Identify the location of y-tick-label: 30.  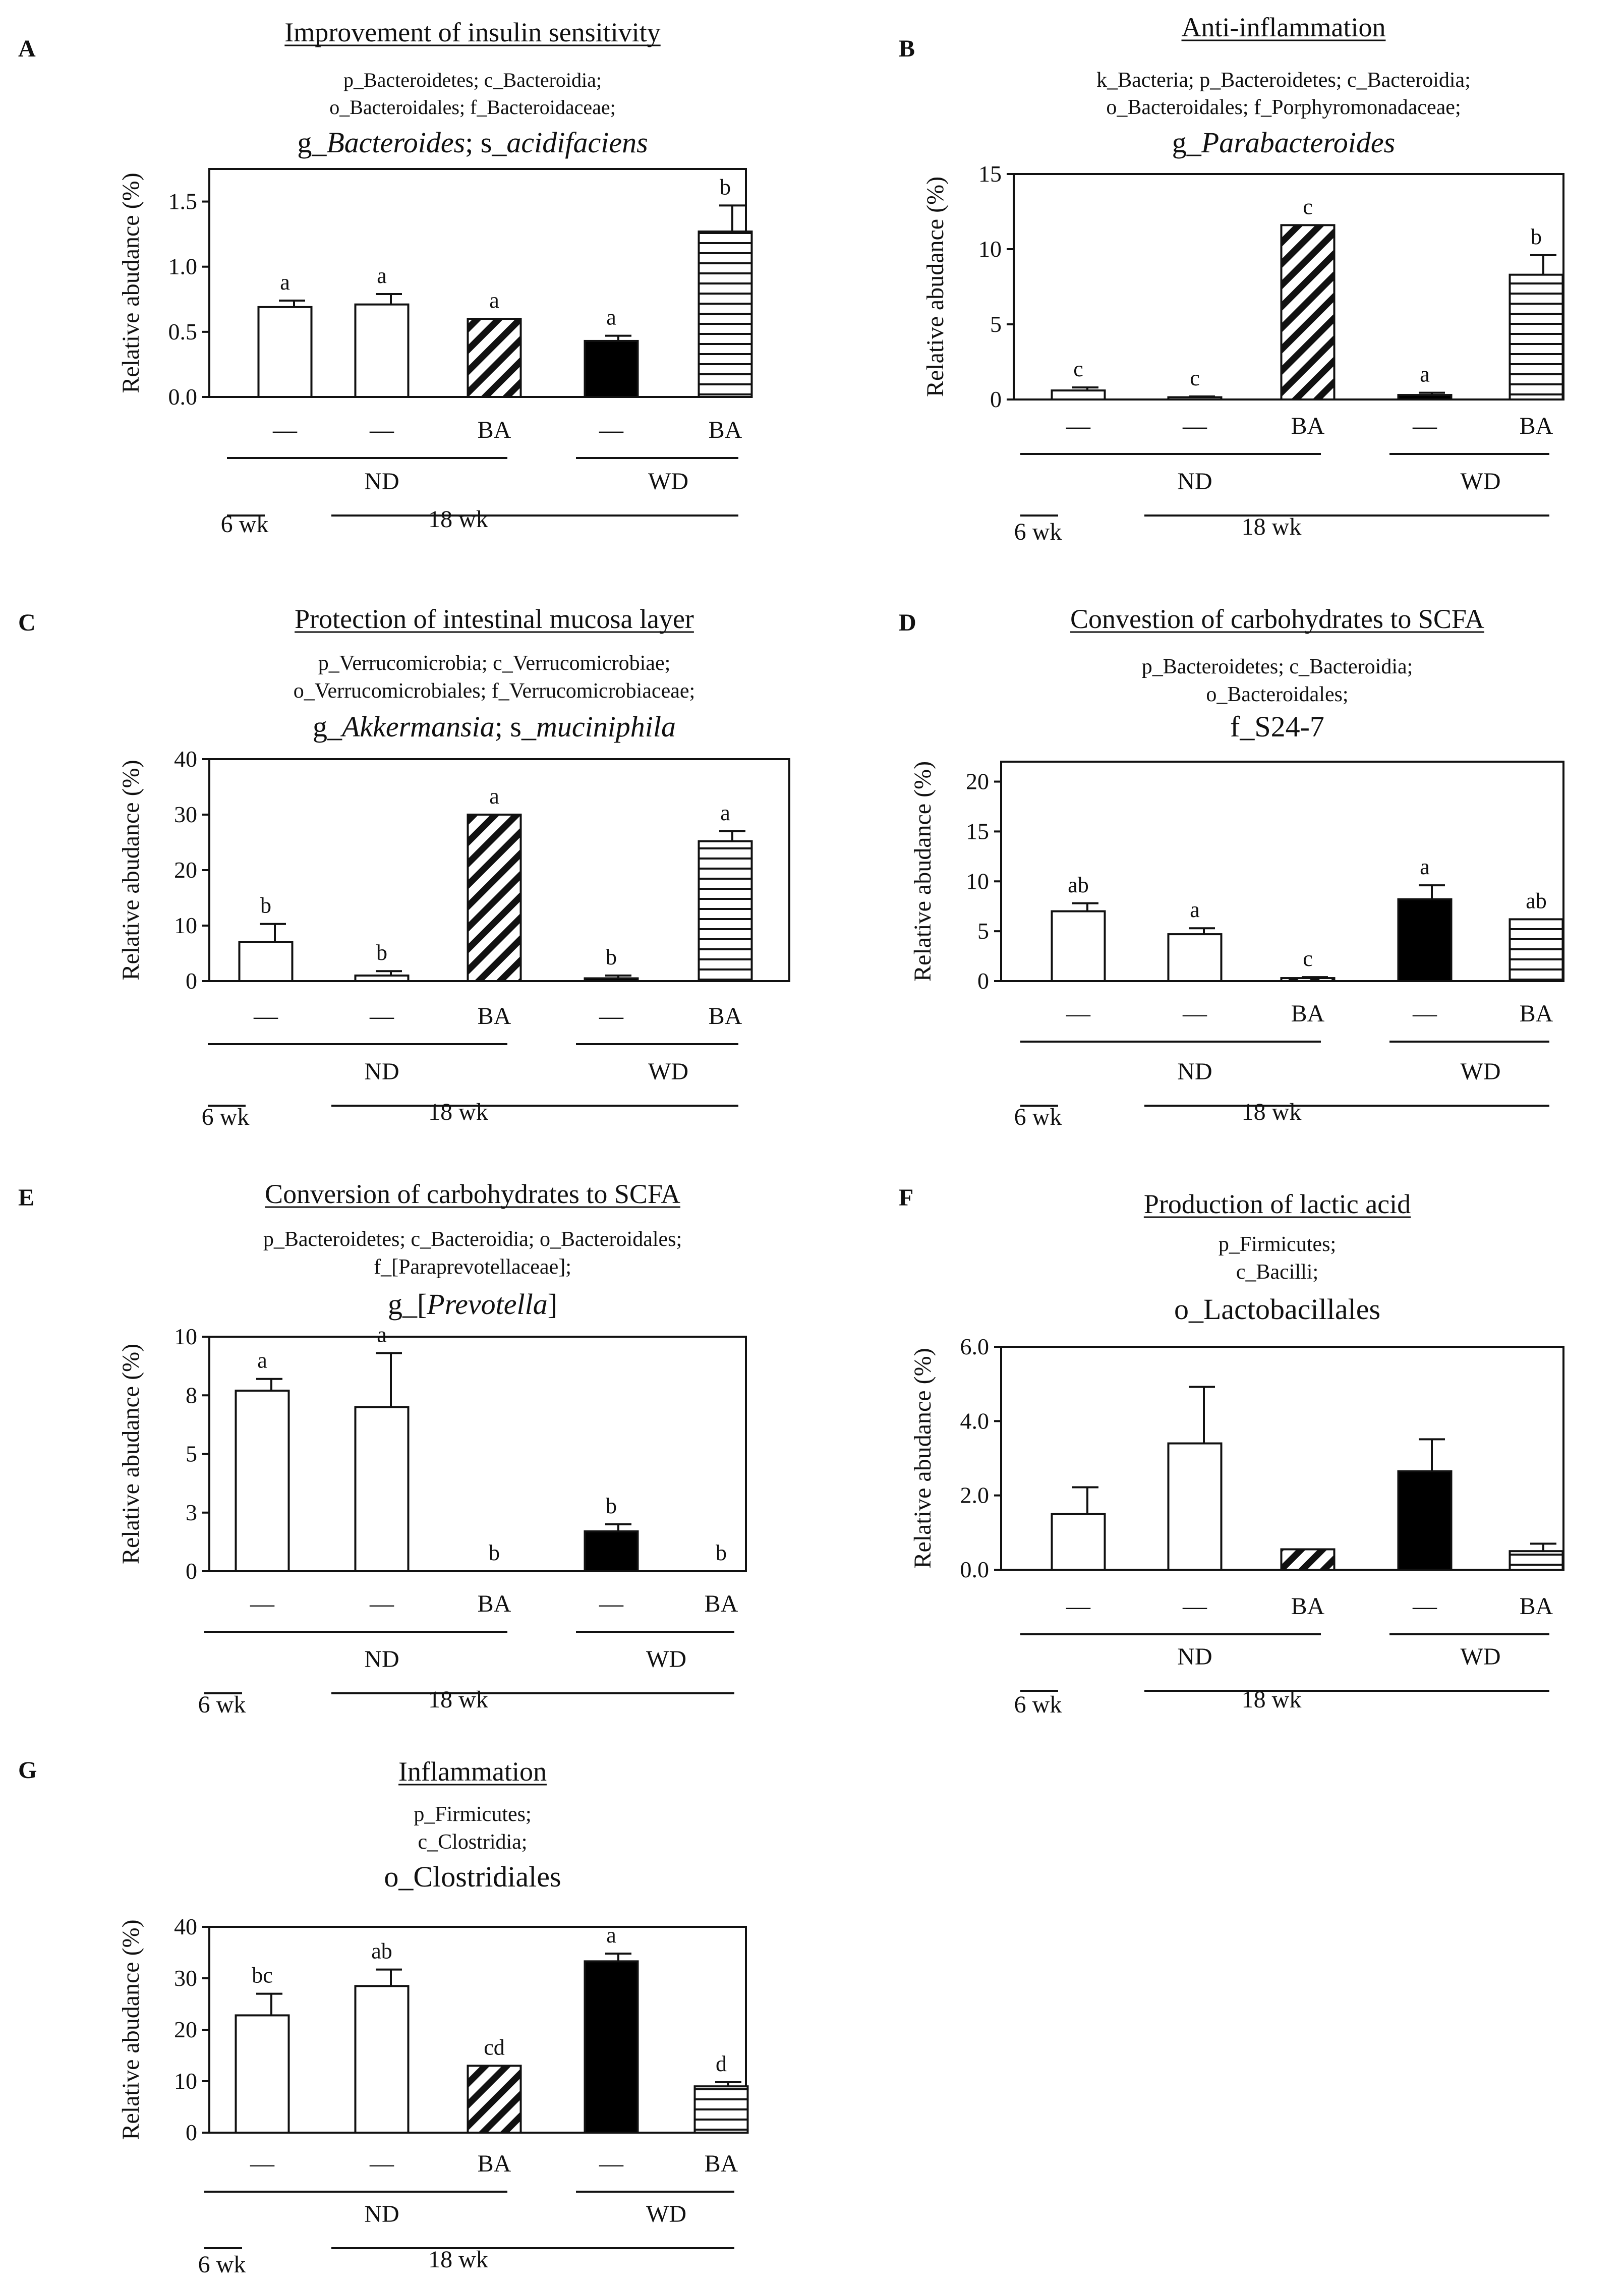
(185, 1978).